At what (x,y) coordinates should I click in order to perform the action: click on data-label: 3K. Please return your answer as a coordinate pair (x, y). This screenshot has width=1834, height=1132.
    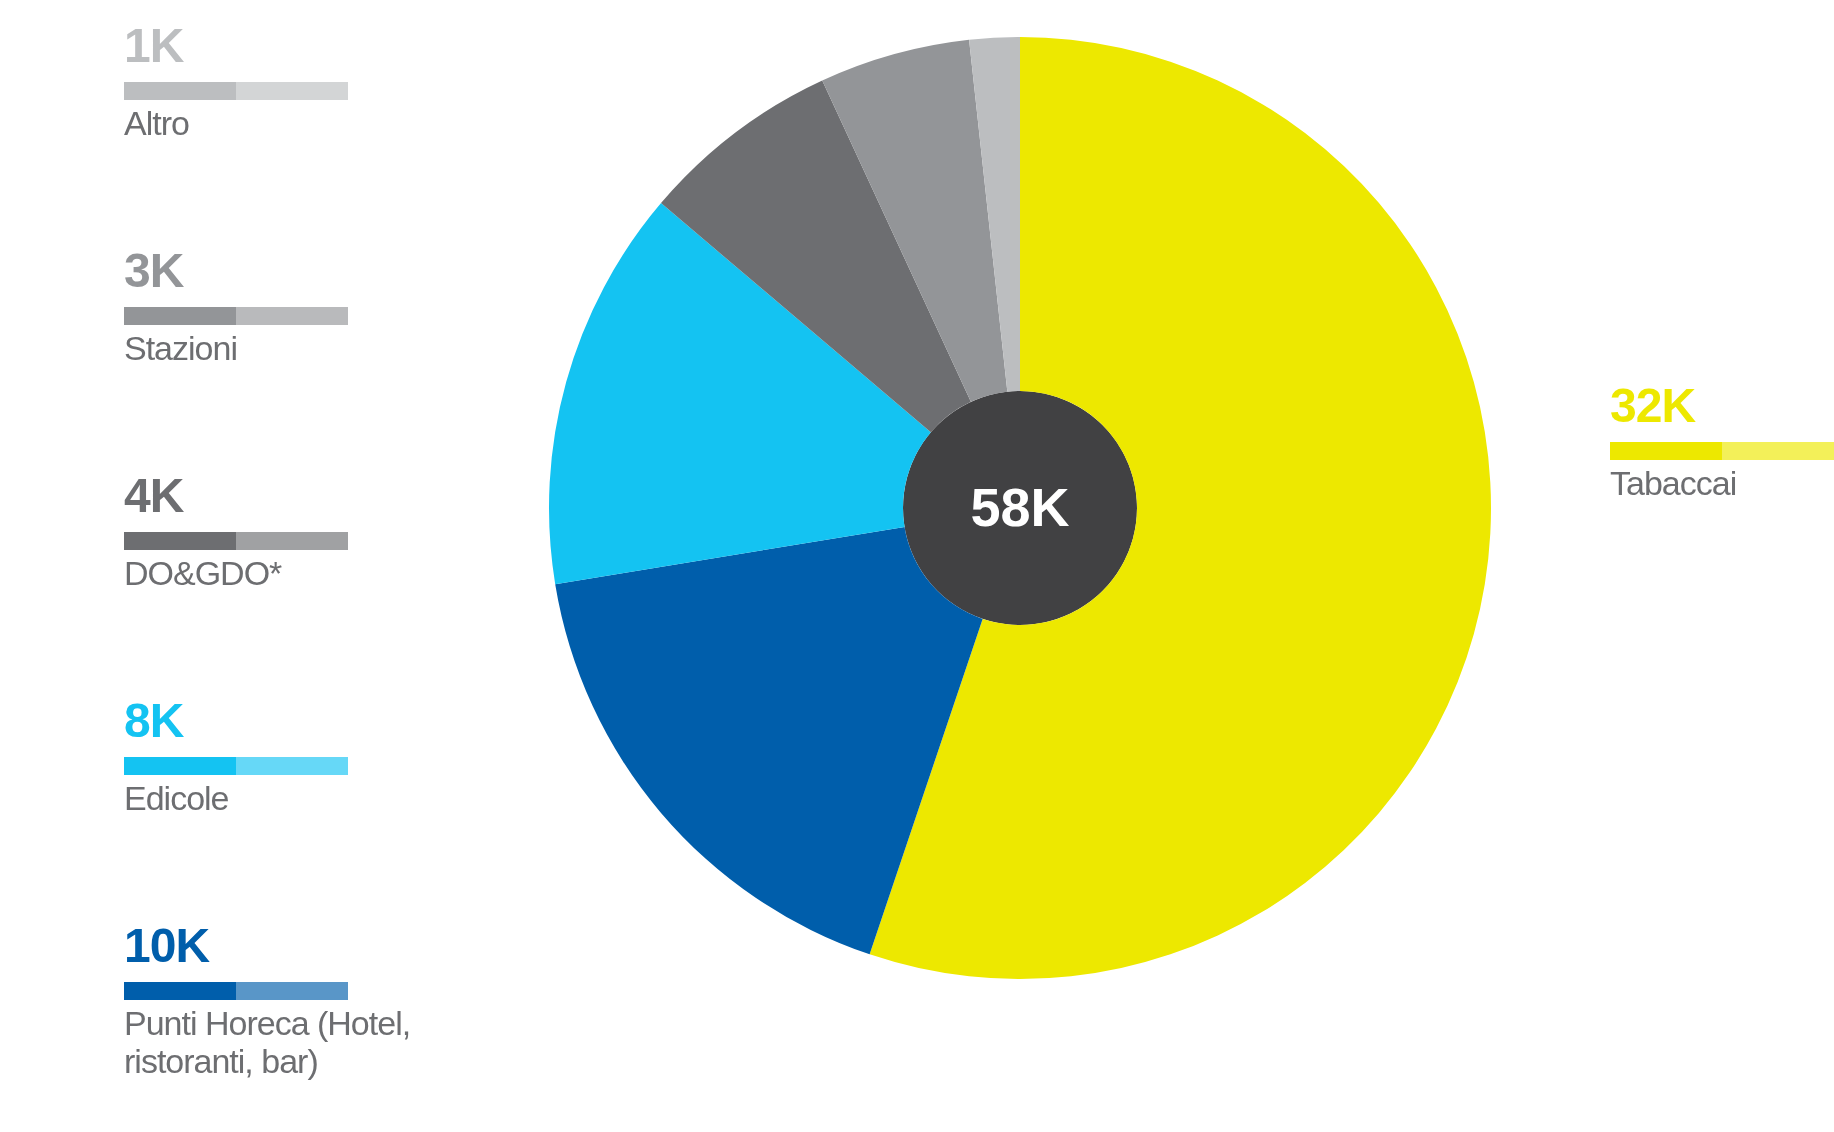
    Looking at the image, I should click on (154, 270).